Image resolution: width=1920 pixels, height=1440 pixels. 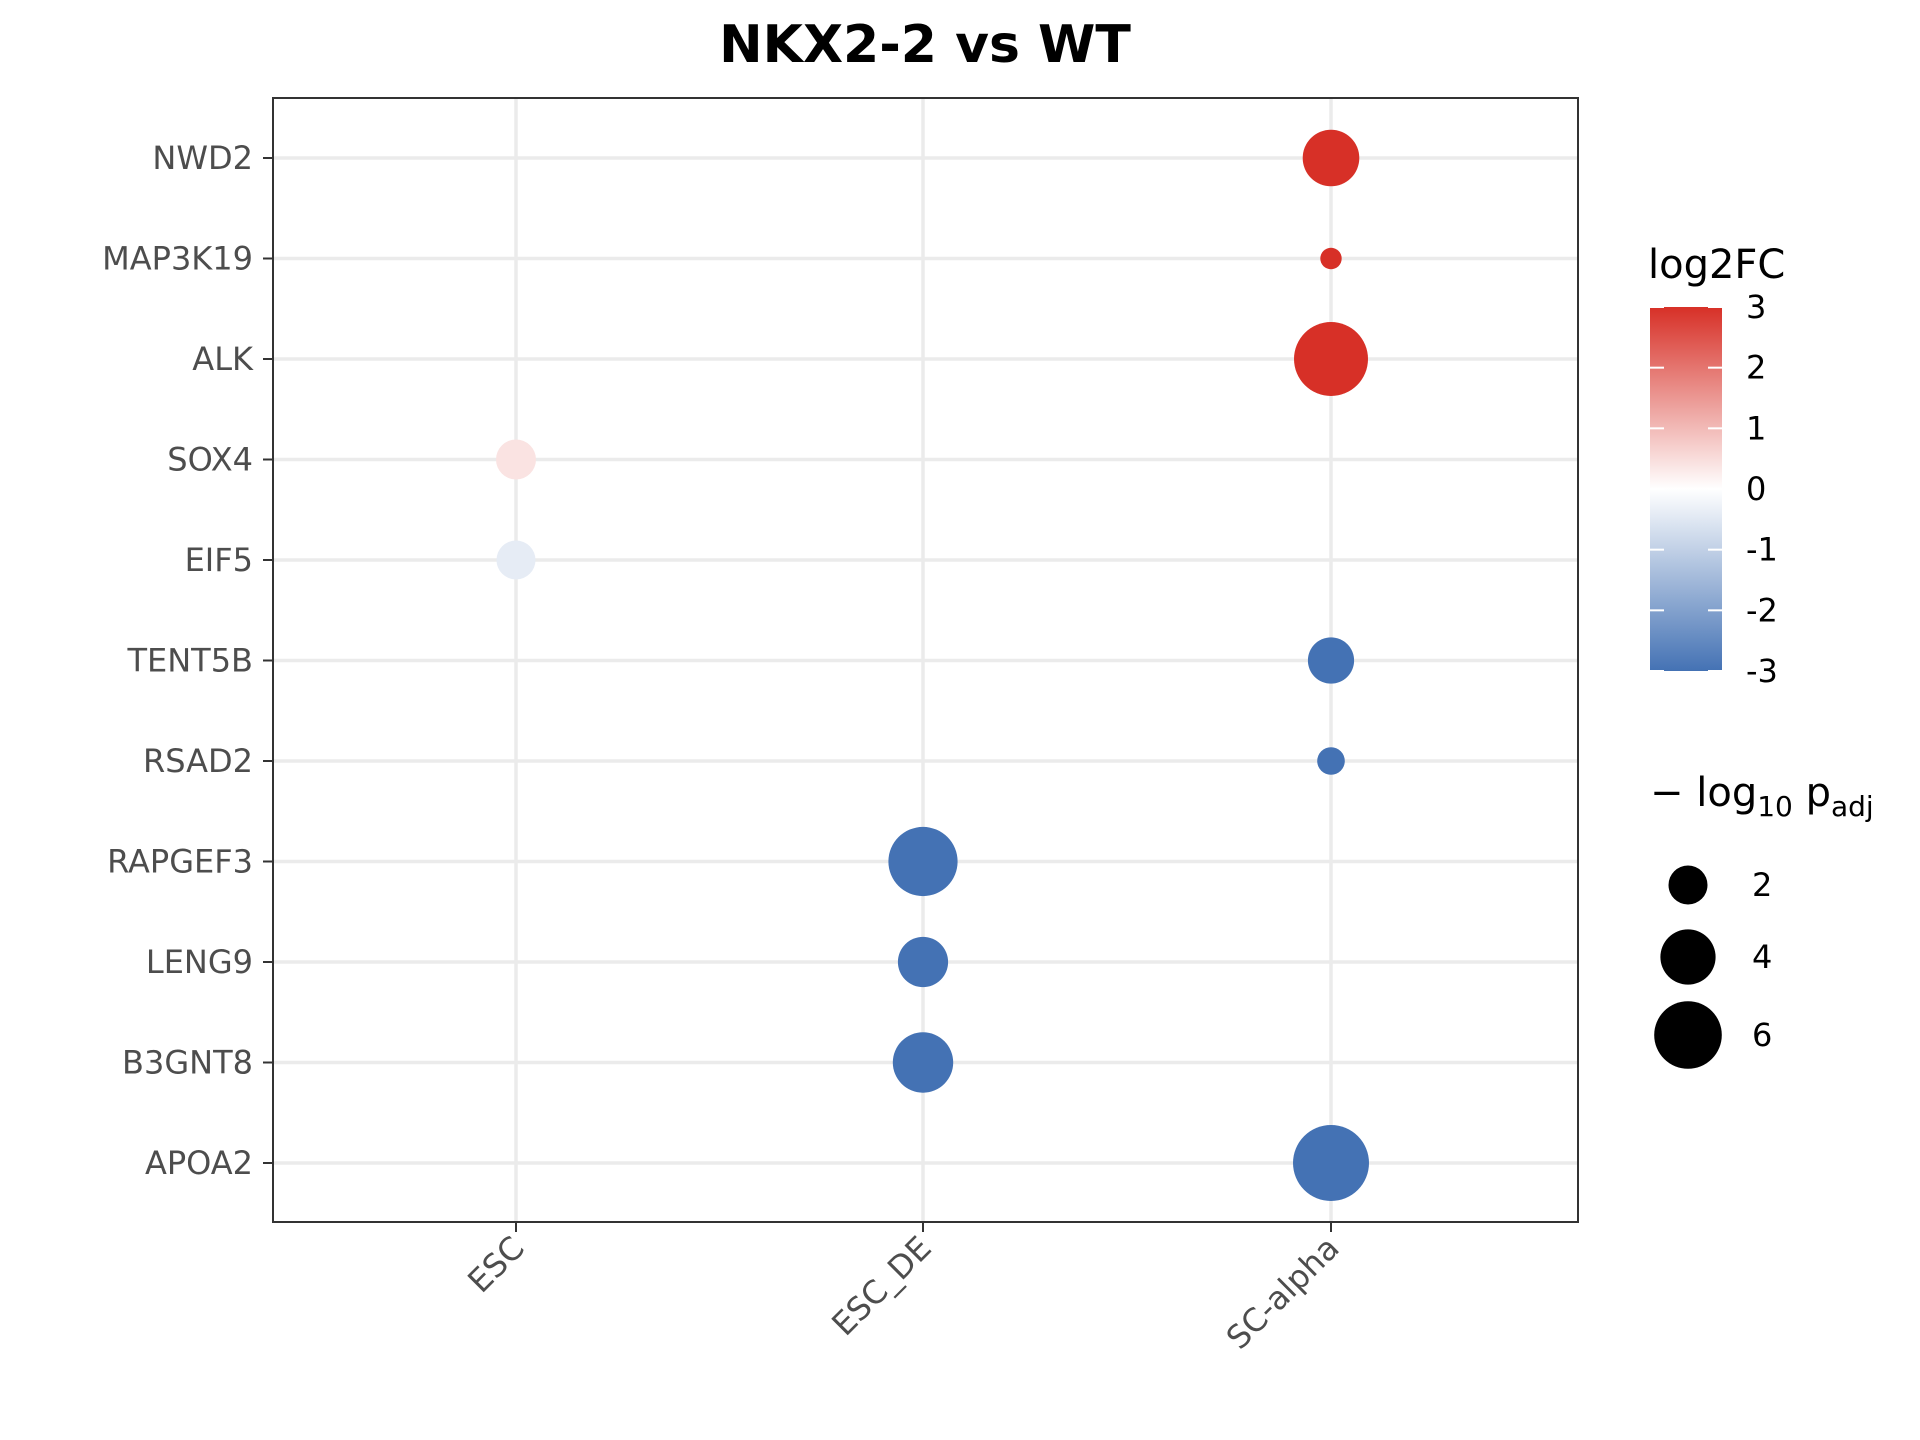 I want to click on chart-title: NKX2-2 vs WT, so click(x=925, y=45).